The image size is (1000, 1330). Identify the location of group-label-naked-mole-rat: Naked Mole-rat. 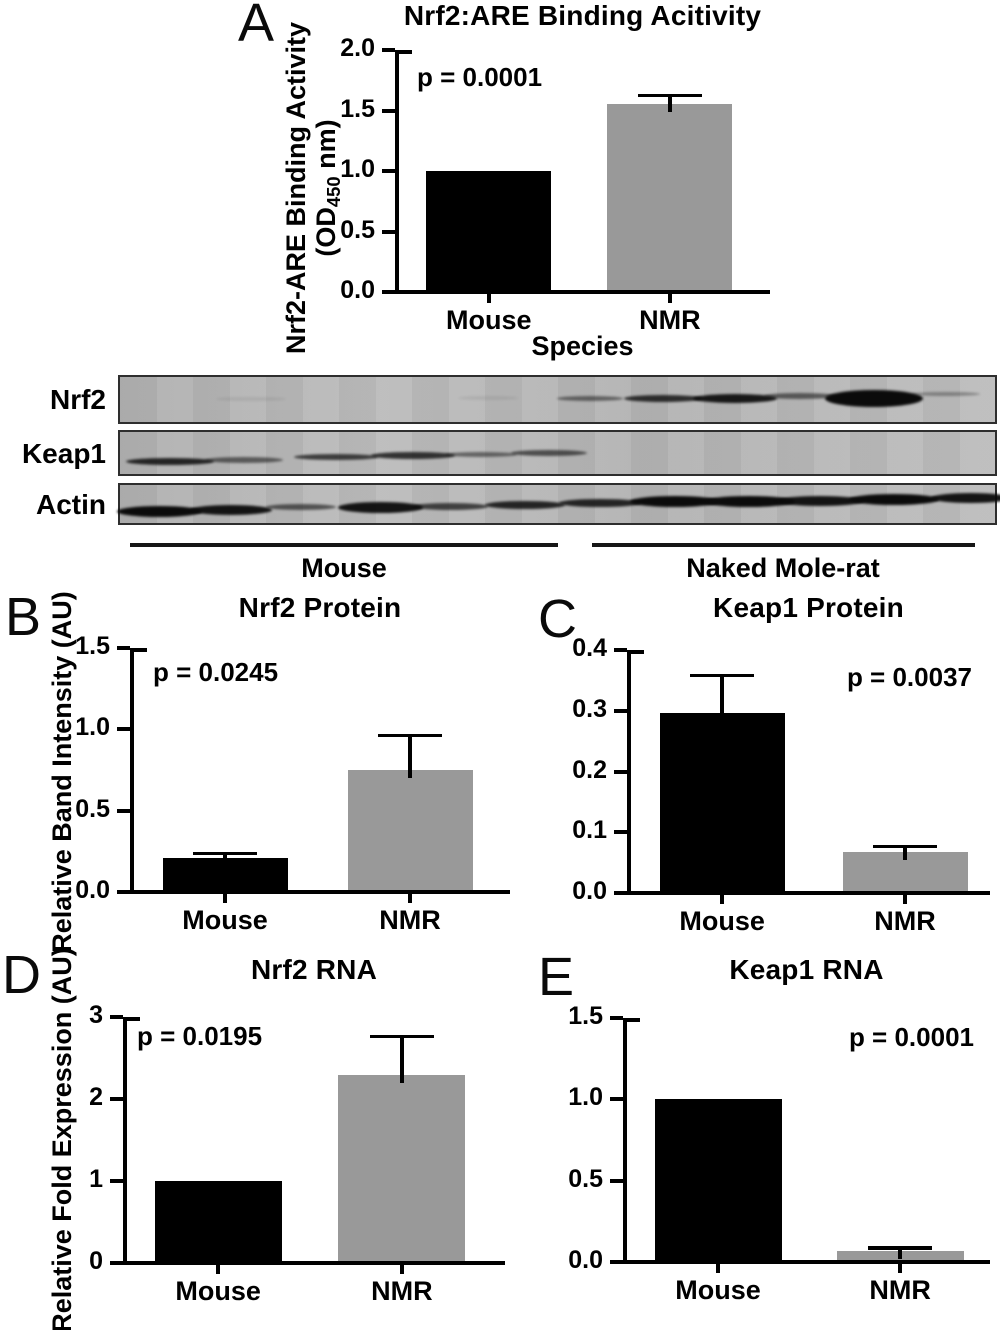
(783, 568).